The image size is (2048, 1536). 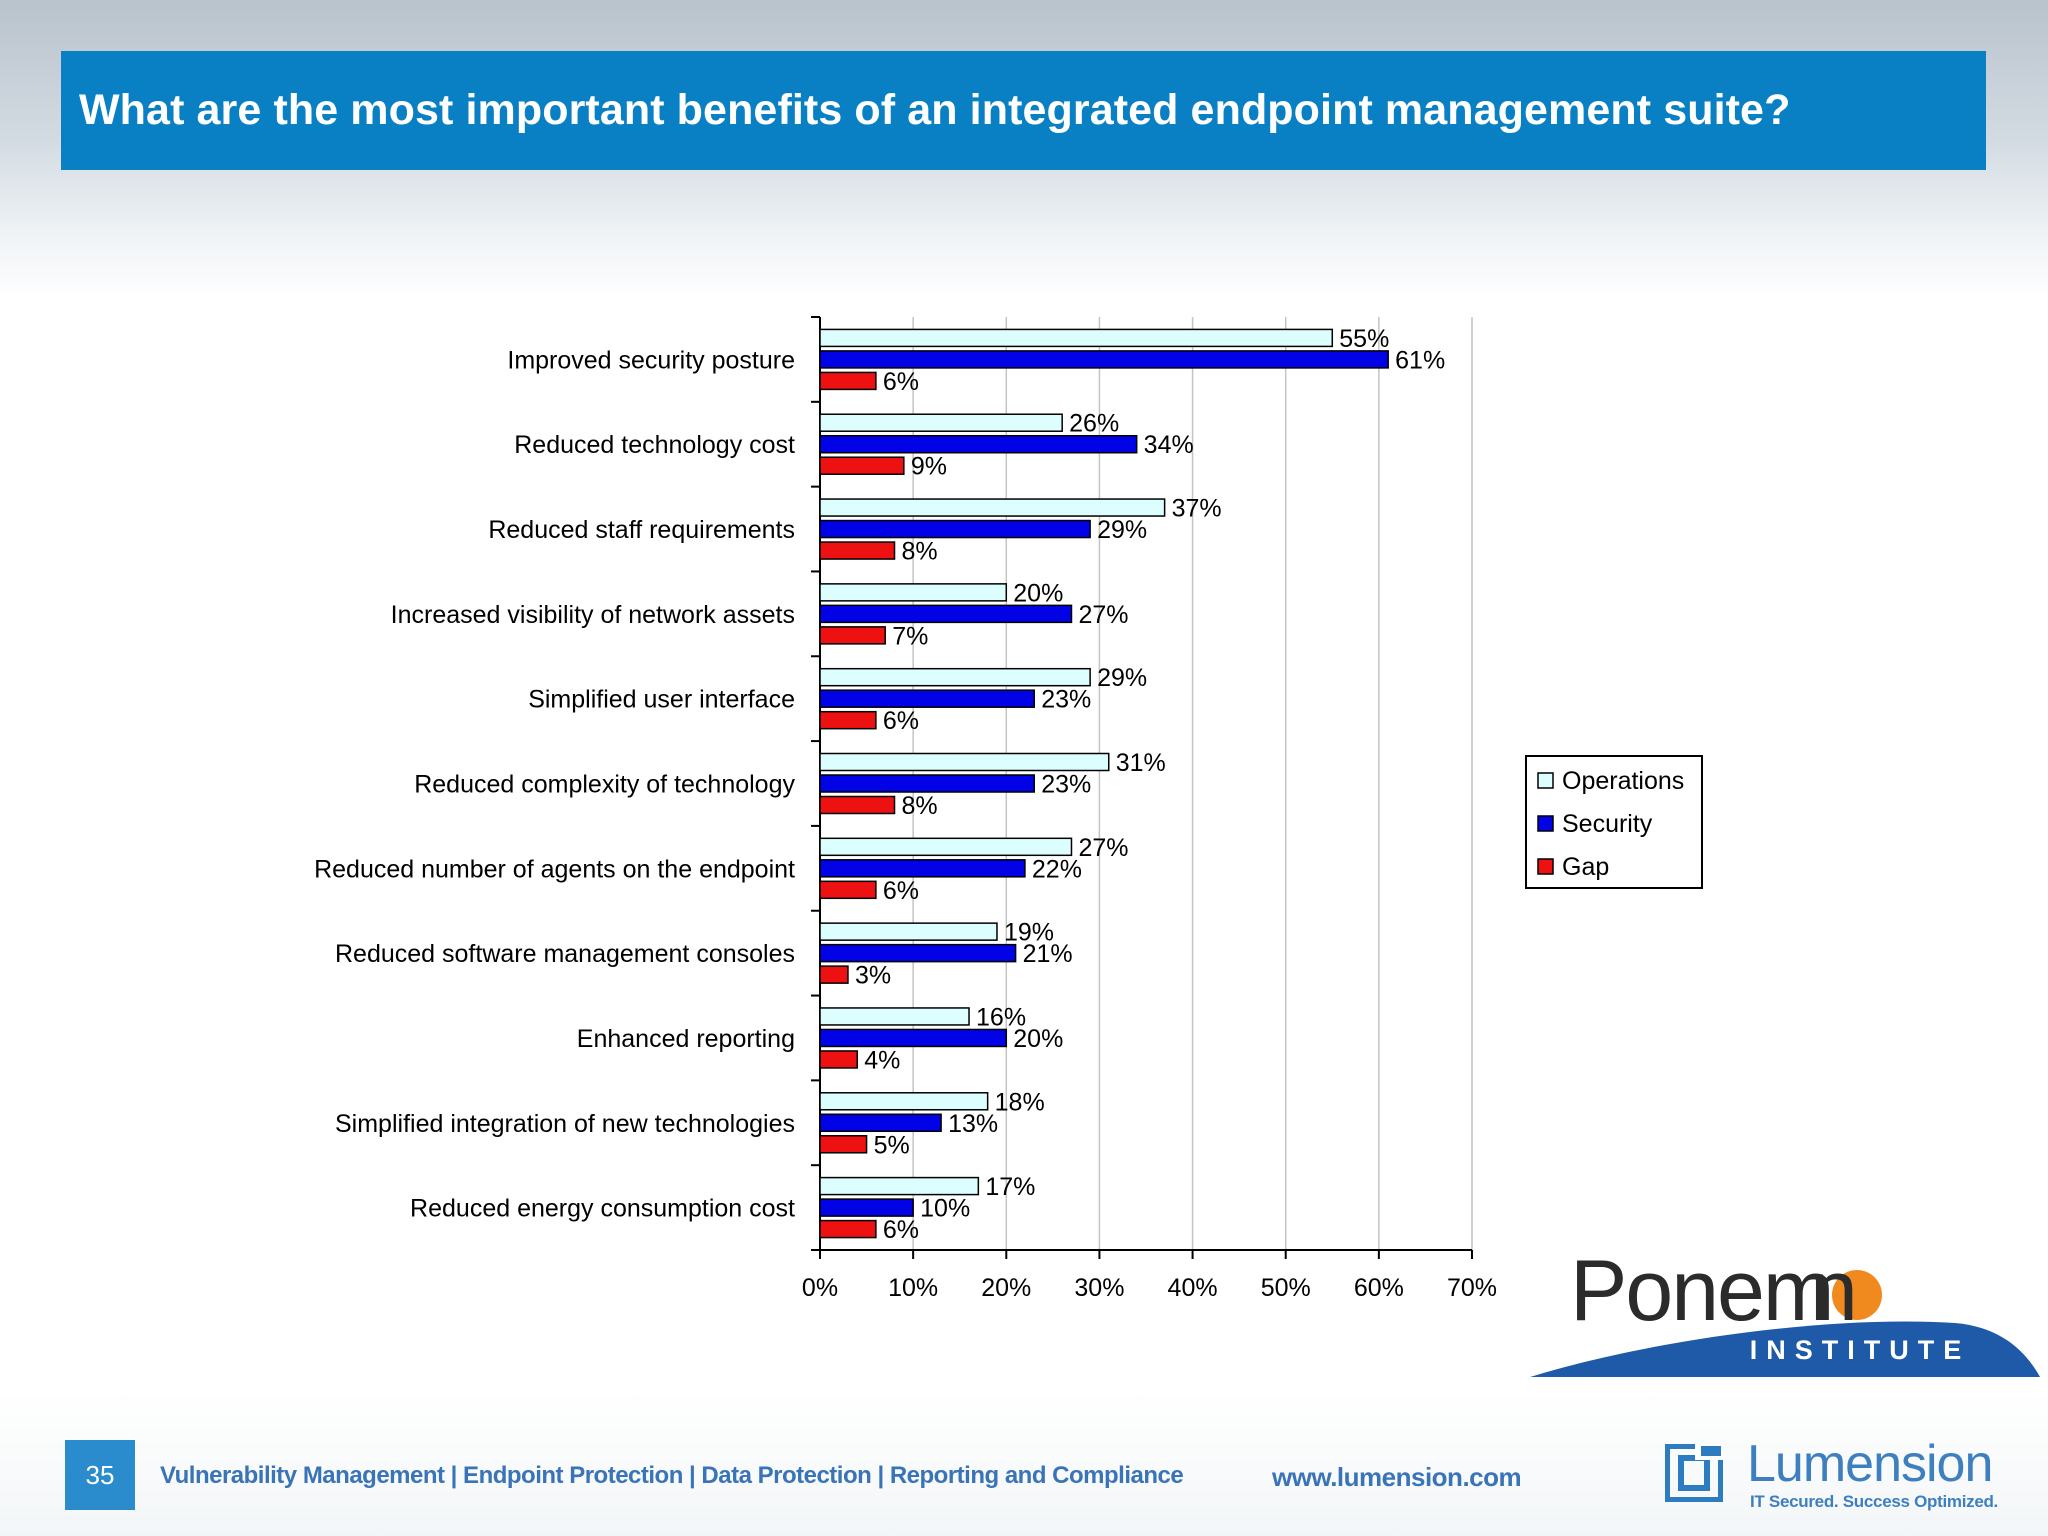 What do you see at coordinates (661, 700) in the screenshot?
I see `category-label: Simplified user interface` at bounding box center [661, 700].